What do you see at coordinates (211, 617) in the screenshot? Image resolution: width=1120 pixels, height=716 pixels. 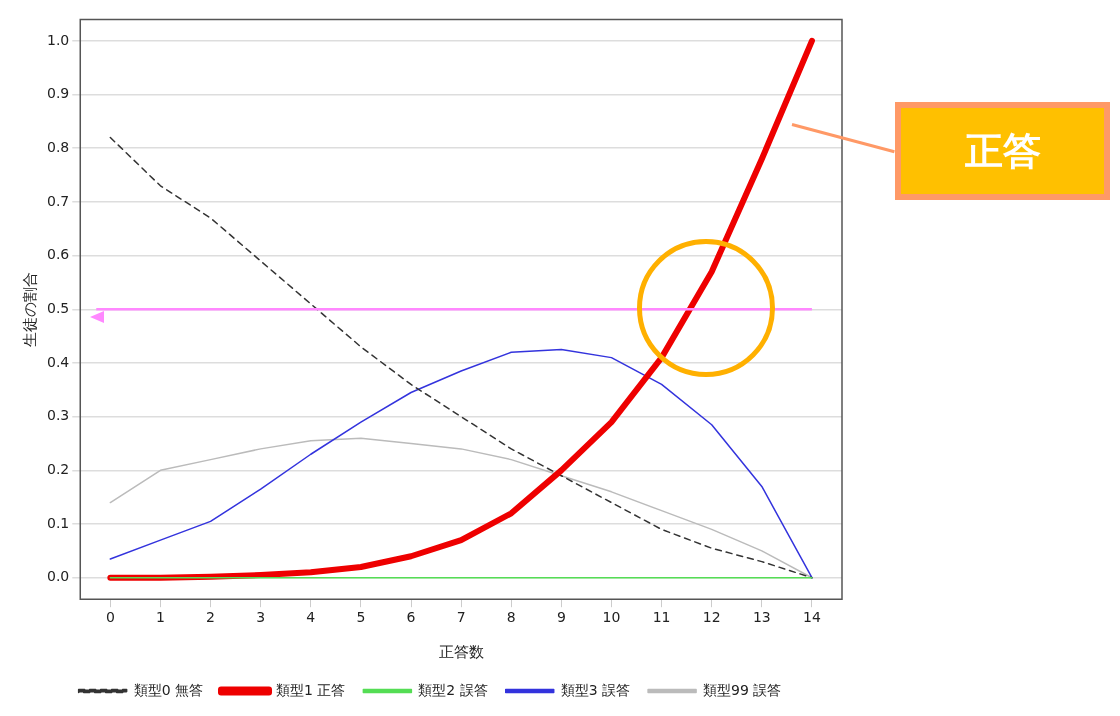 I see `x-tick-label: 2` at bounding box center [211, 617].